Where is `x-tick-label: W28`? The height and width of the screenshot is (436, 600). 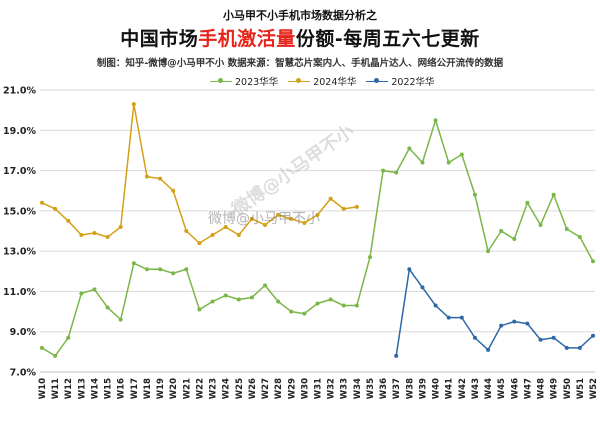 x-tick-label: W28 is located at coordinates (279, 388).